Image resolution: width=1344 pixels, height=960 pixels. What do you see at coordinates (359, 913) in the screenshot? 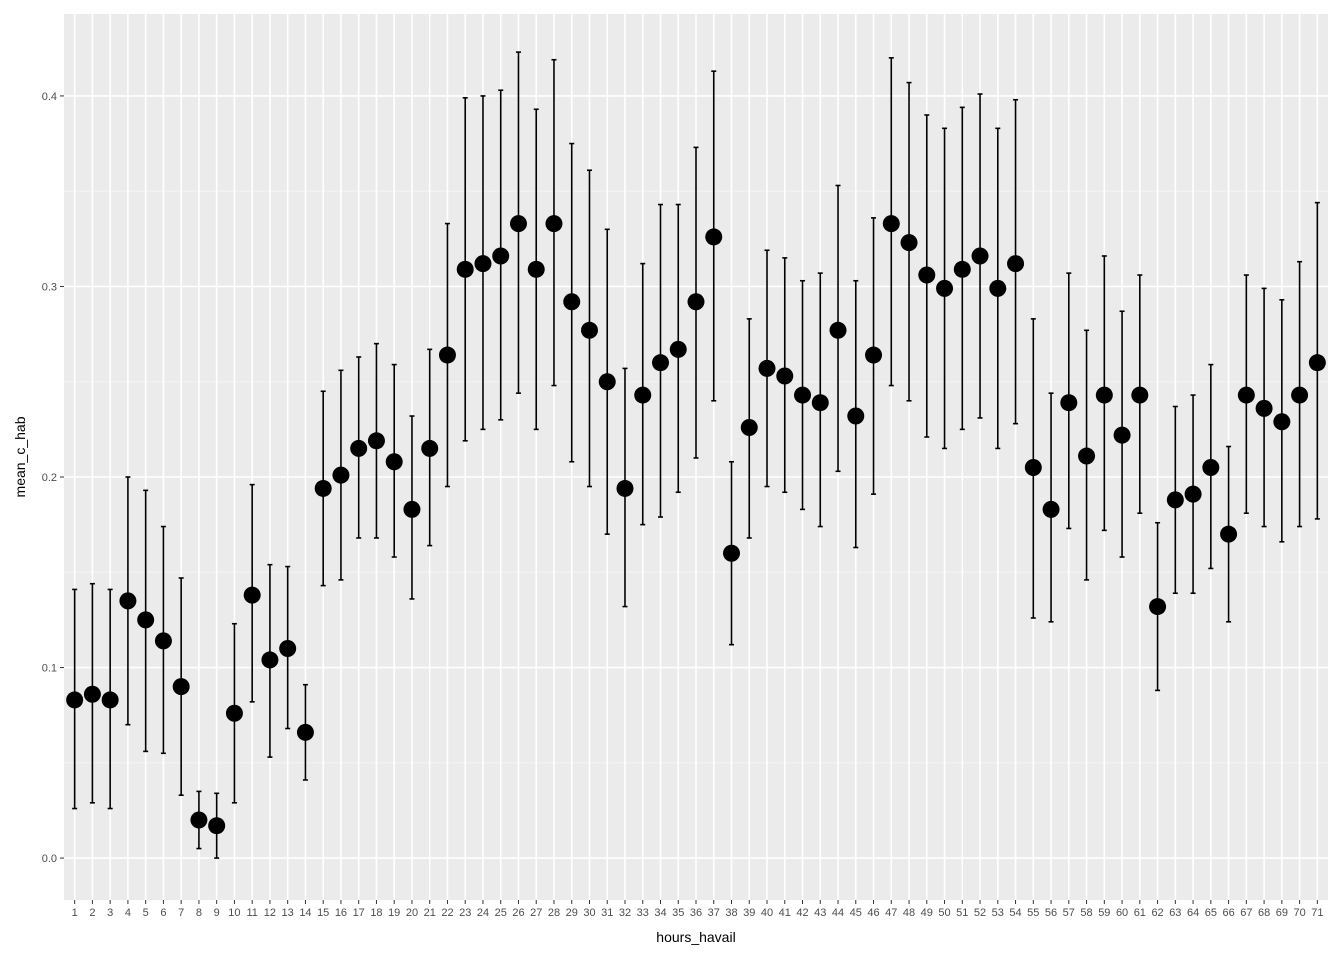
I see `x-tick-label: 17` at bounding box center [359, 913].